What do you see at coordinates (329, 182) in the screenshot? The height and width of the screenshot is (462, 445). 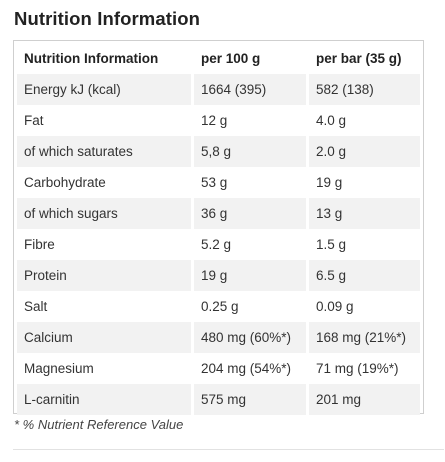 I see `value-per-bar: 19 g` at bounding box center [329, 182].